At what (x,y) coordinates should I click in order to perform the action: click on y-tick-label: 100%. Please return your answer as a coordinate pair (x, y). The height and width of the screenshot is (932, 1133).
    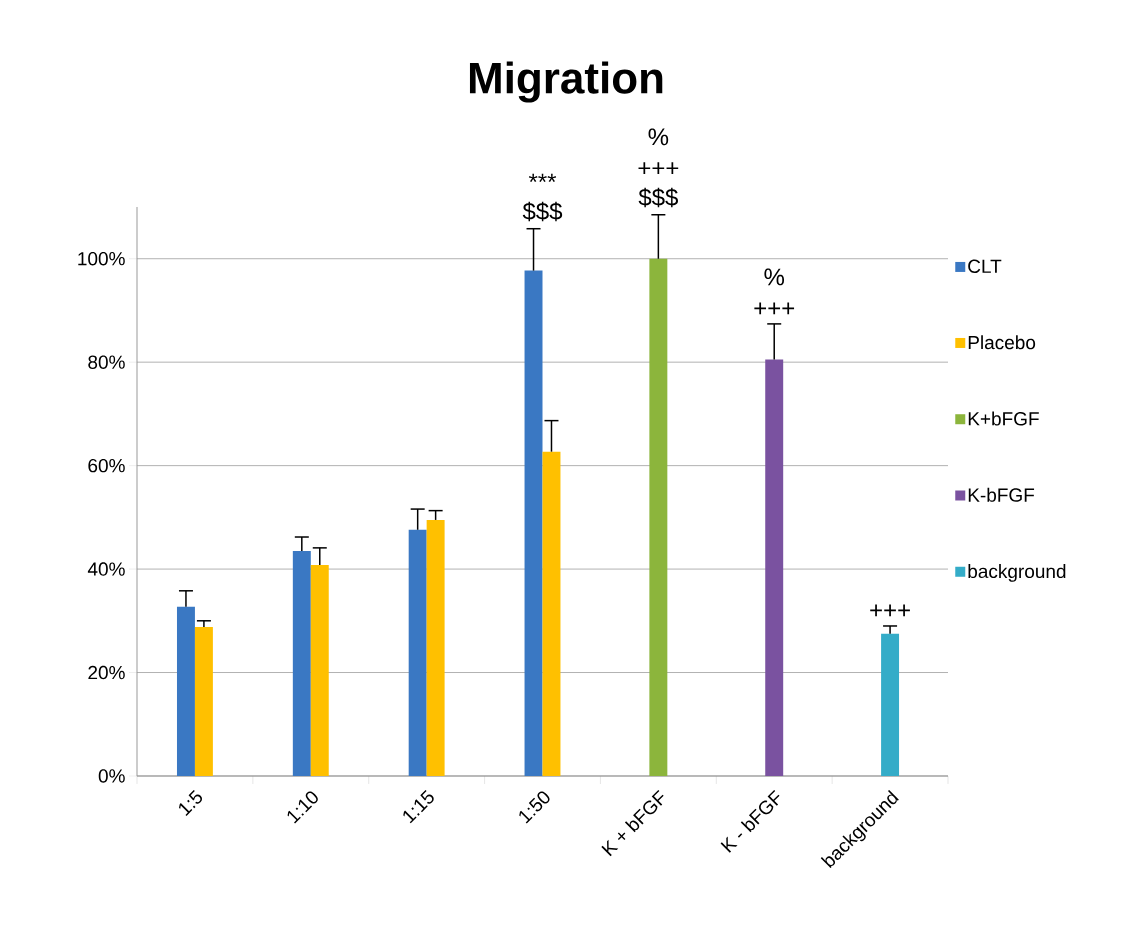
    Looking at the image, I should click on (101, 258).